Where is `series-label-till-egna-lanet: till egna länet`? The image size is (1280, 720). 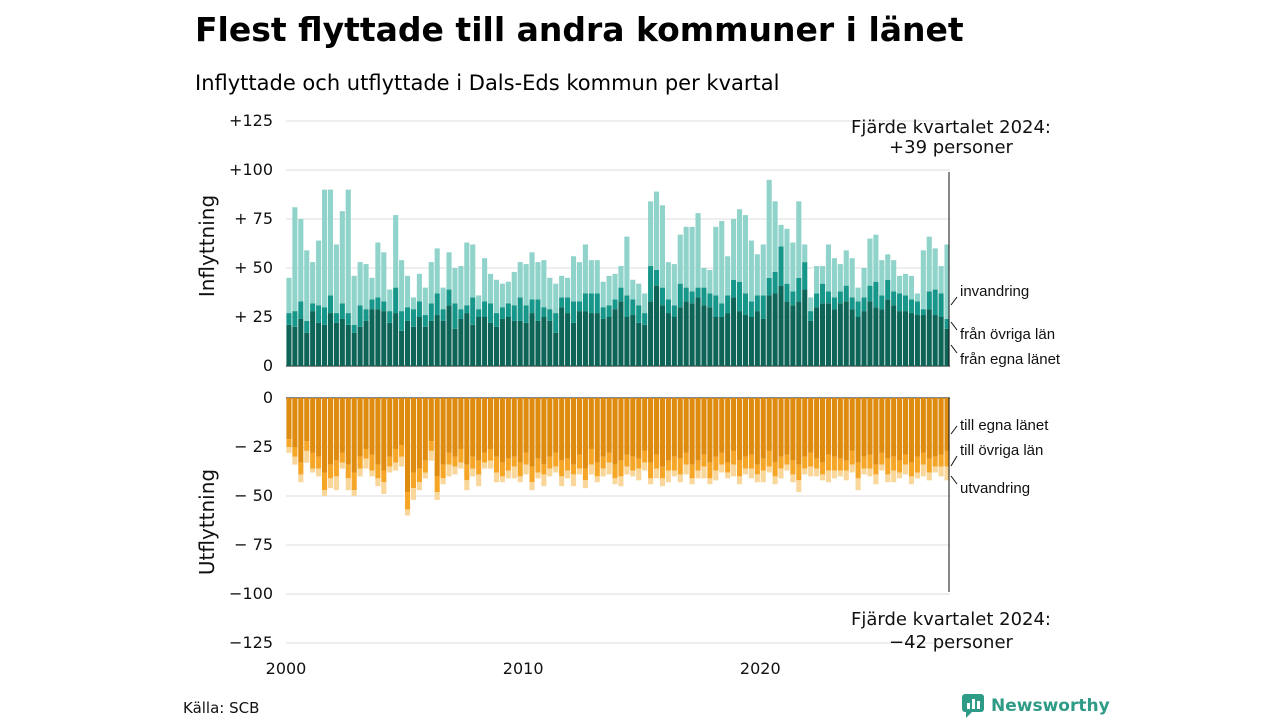 series-label-till-egna-lanet: till egna länet is located at coordinates (1004, 425).